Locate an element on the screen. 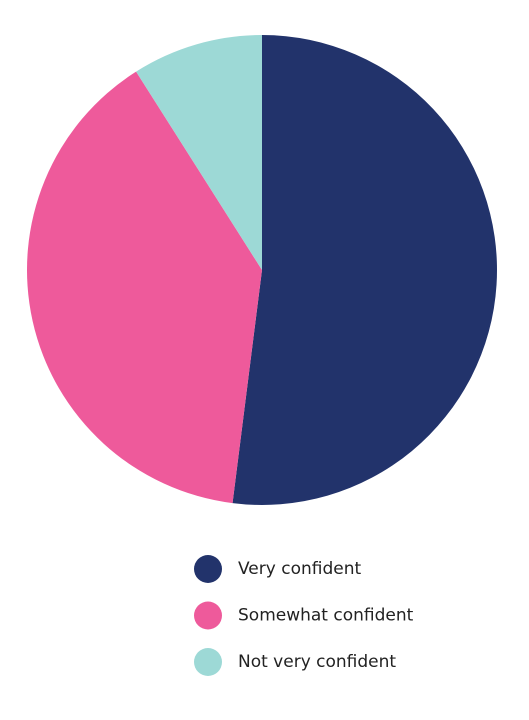  pie-slice is located at coordinates (199, 152).